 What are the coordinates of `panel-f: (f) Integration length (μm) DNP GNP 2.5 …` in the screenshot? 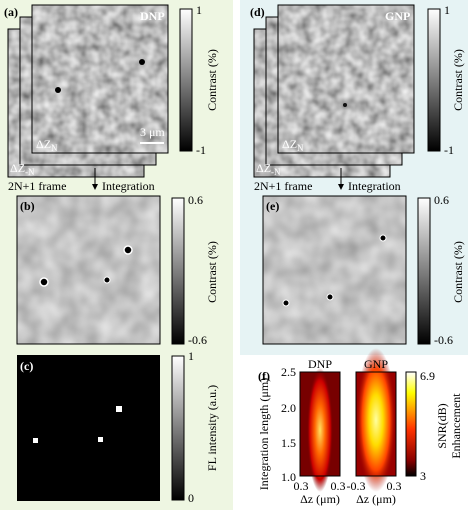 It's located at (360, 427).